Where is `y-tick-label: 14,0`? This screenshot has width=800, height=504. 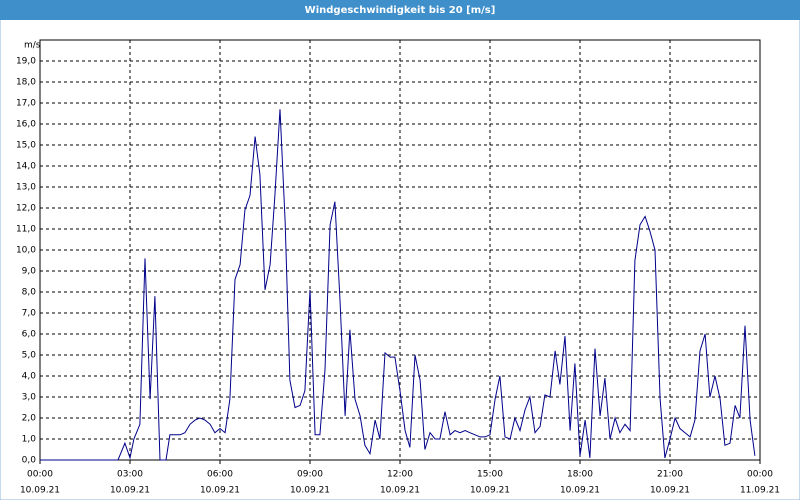 y-tick-label: 14,0 is located at coordinates (26, 167).